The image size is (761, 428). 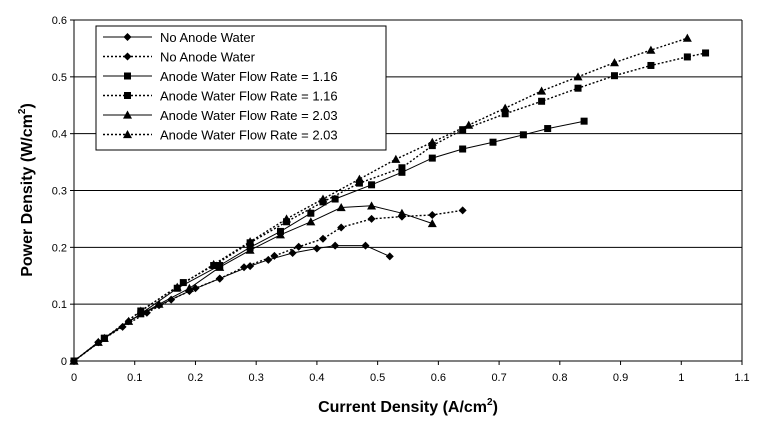 I want to click on legend-entry: No Anode Water, so click(x=179, y=57).